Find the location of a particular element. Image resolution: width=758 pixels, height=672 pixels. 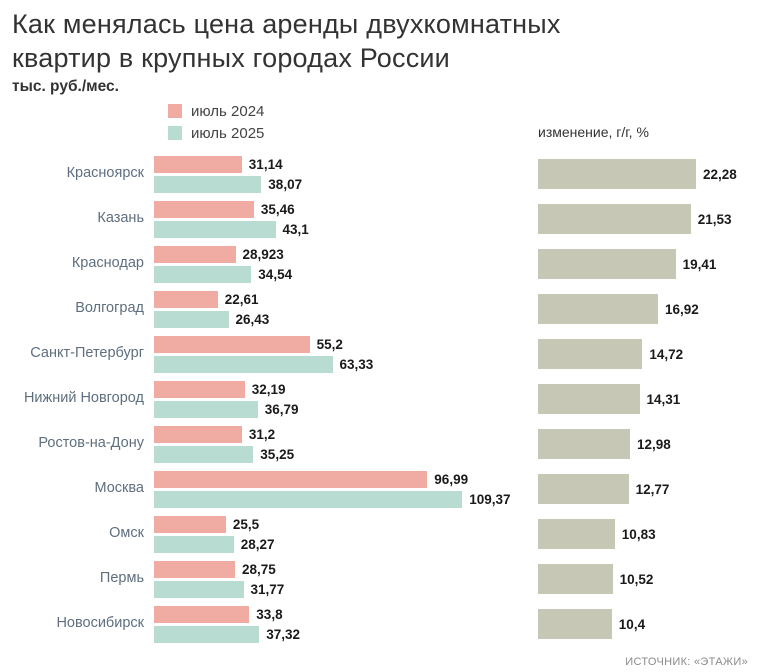

change-cell: 21,53 is located at coordinates (642, 219).